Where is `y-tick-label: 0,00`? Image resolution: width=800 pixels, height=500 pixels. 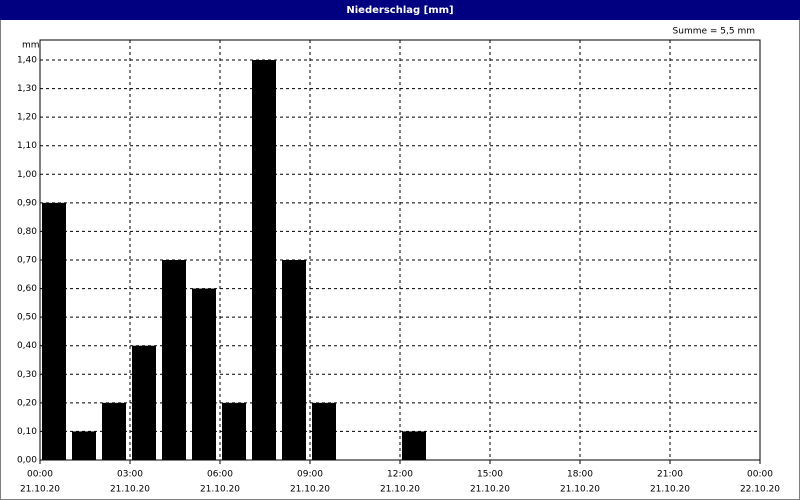
y-tick-label: 0,00 is located at coordinates (27, 461).